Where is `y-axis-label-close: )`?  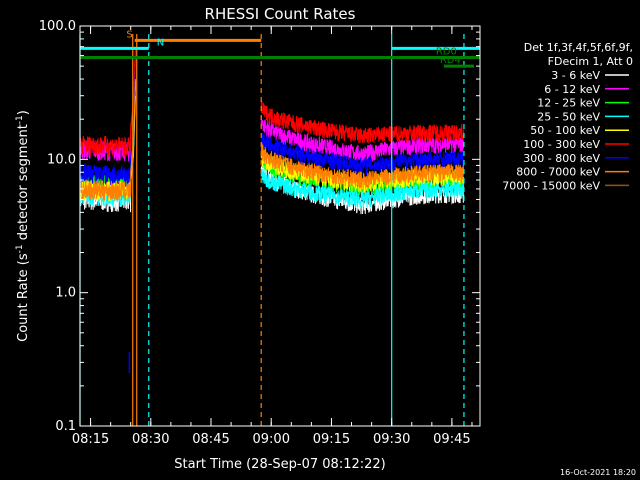
y-axis-label-close: ) is located at coordinates (23, 112).